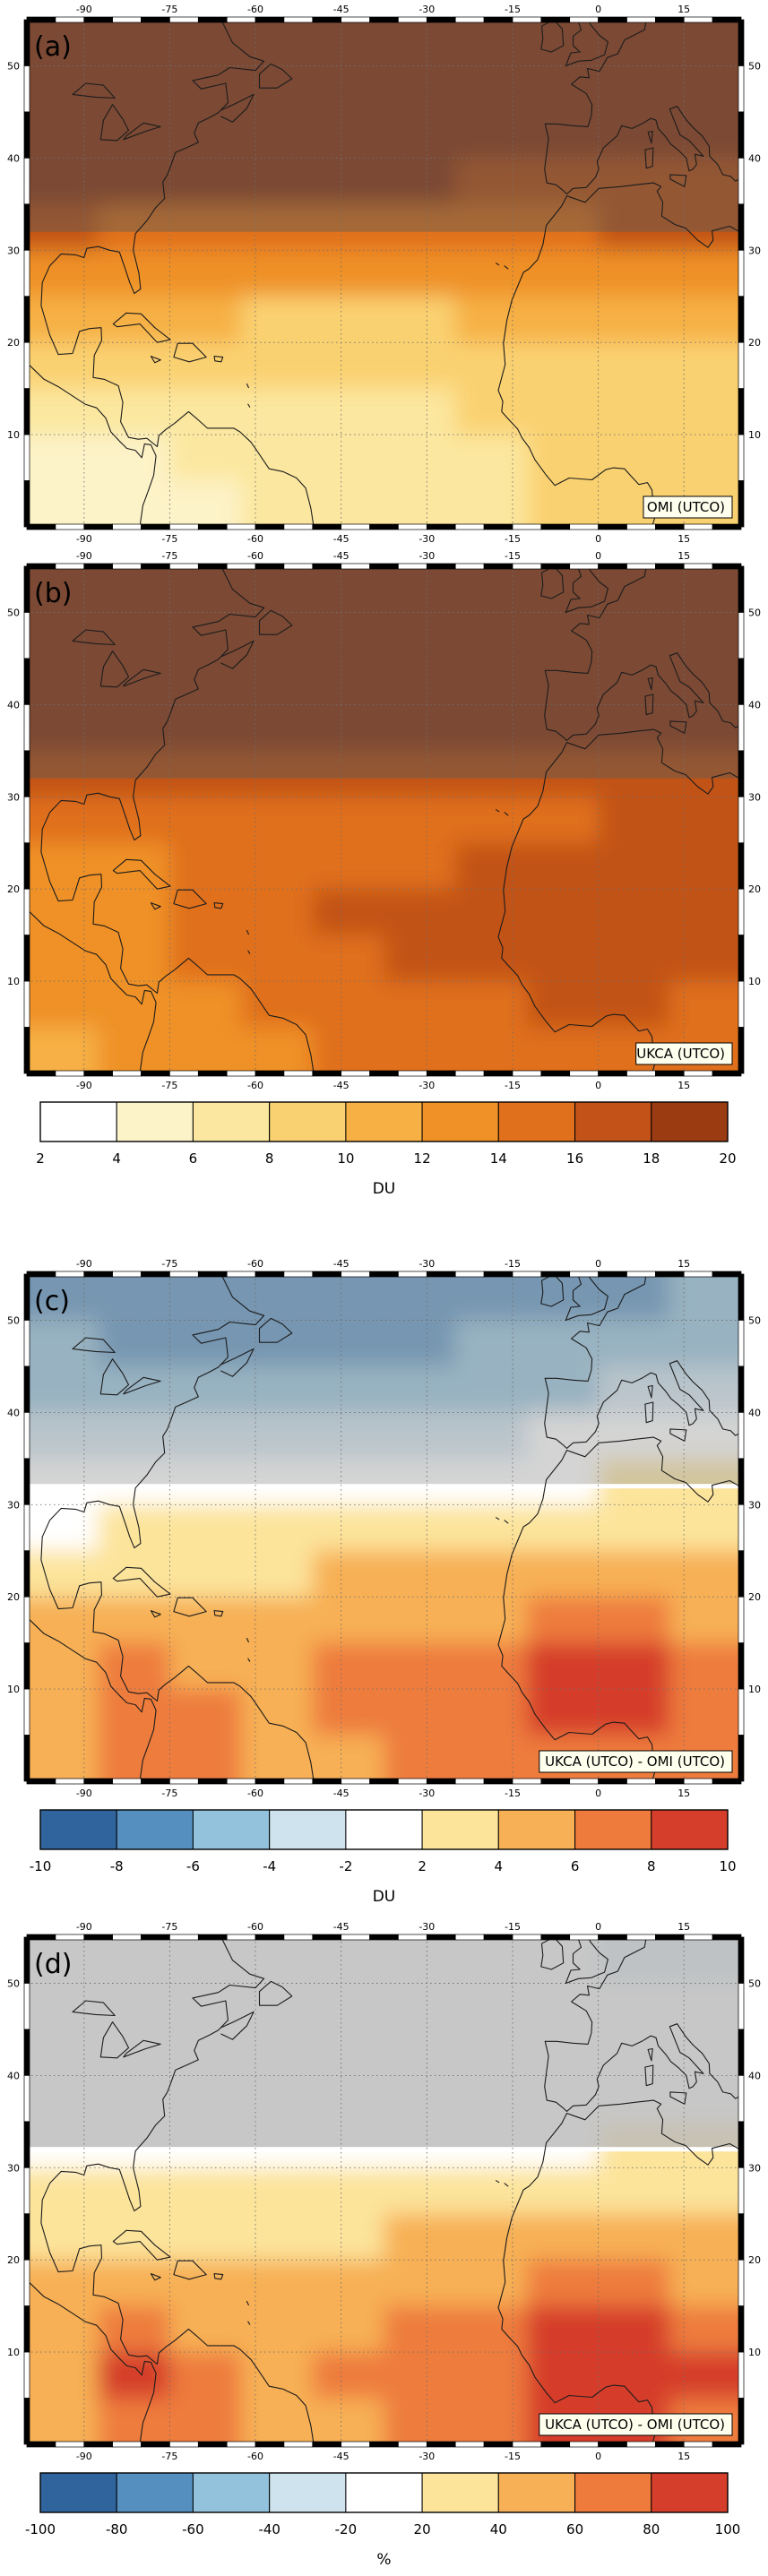 Image resolution: width=768 pixels, height=2576 pixels. I want to click on colorbar-tick-label: 10, so click(346, 1158).